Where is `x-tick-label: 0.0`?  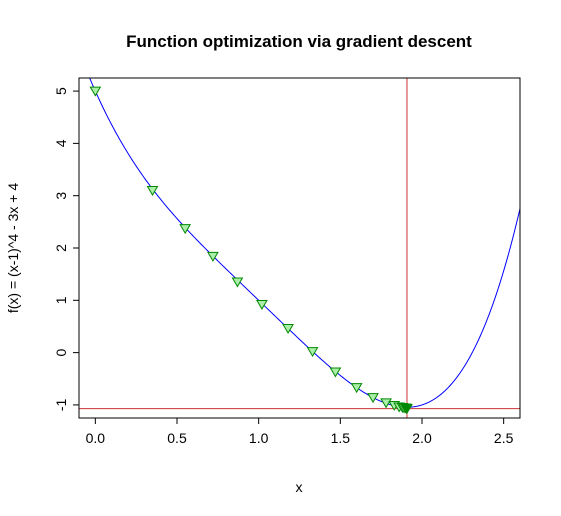 x-tick-label: 0.0 is located at coordinates (96, 438).